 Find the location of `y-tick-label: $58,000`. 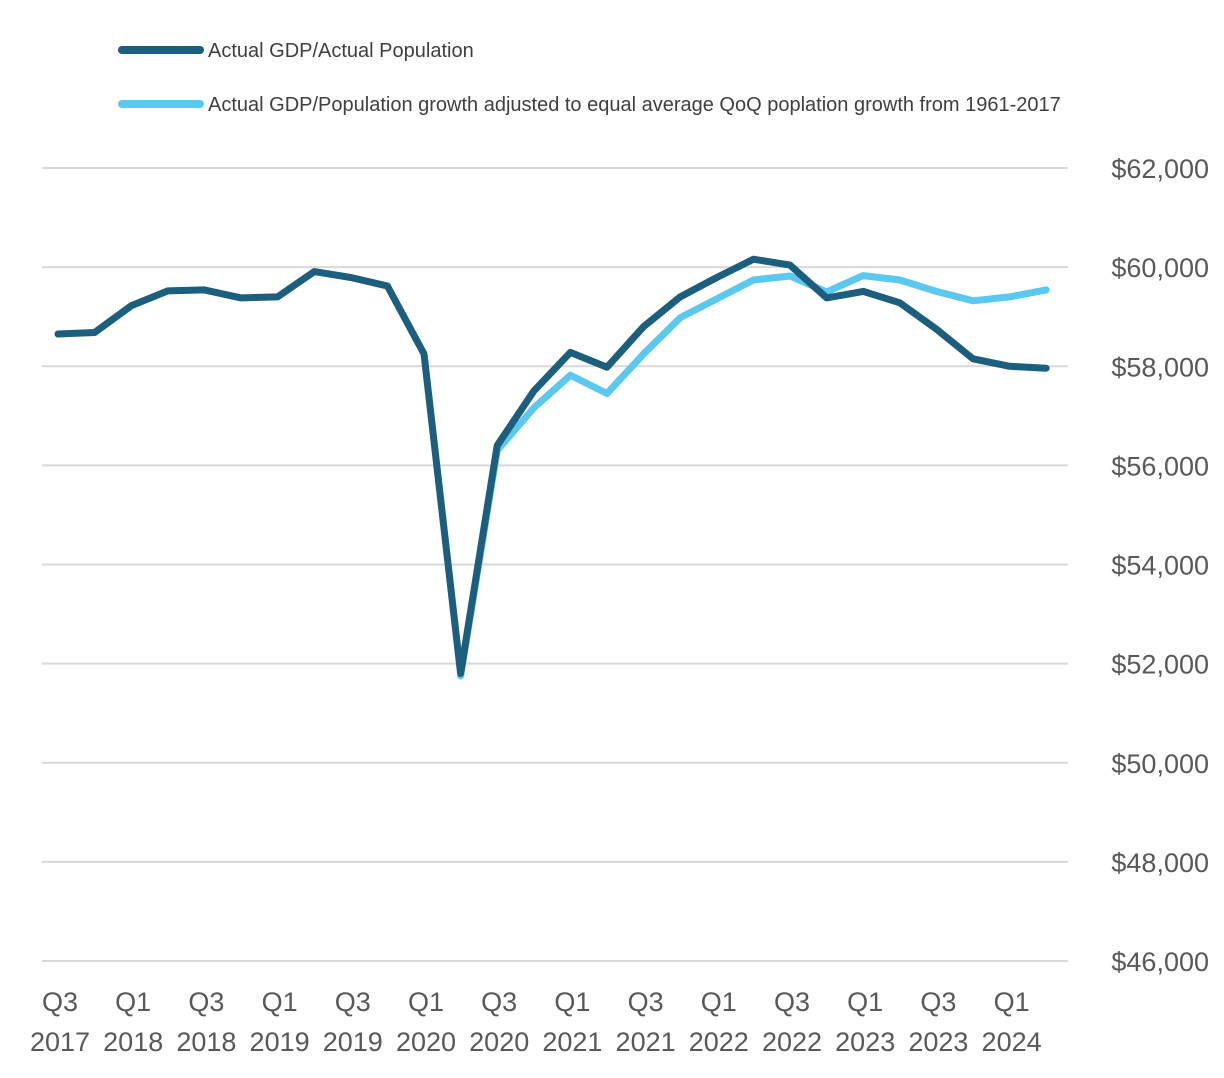

y-tick-label: $58,000 is located at coordinates (1160, 367).